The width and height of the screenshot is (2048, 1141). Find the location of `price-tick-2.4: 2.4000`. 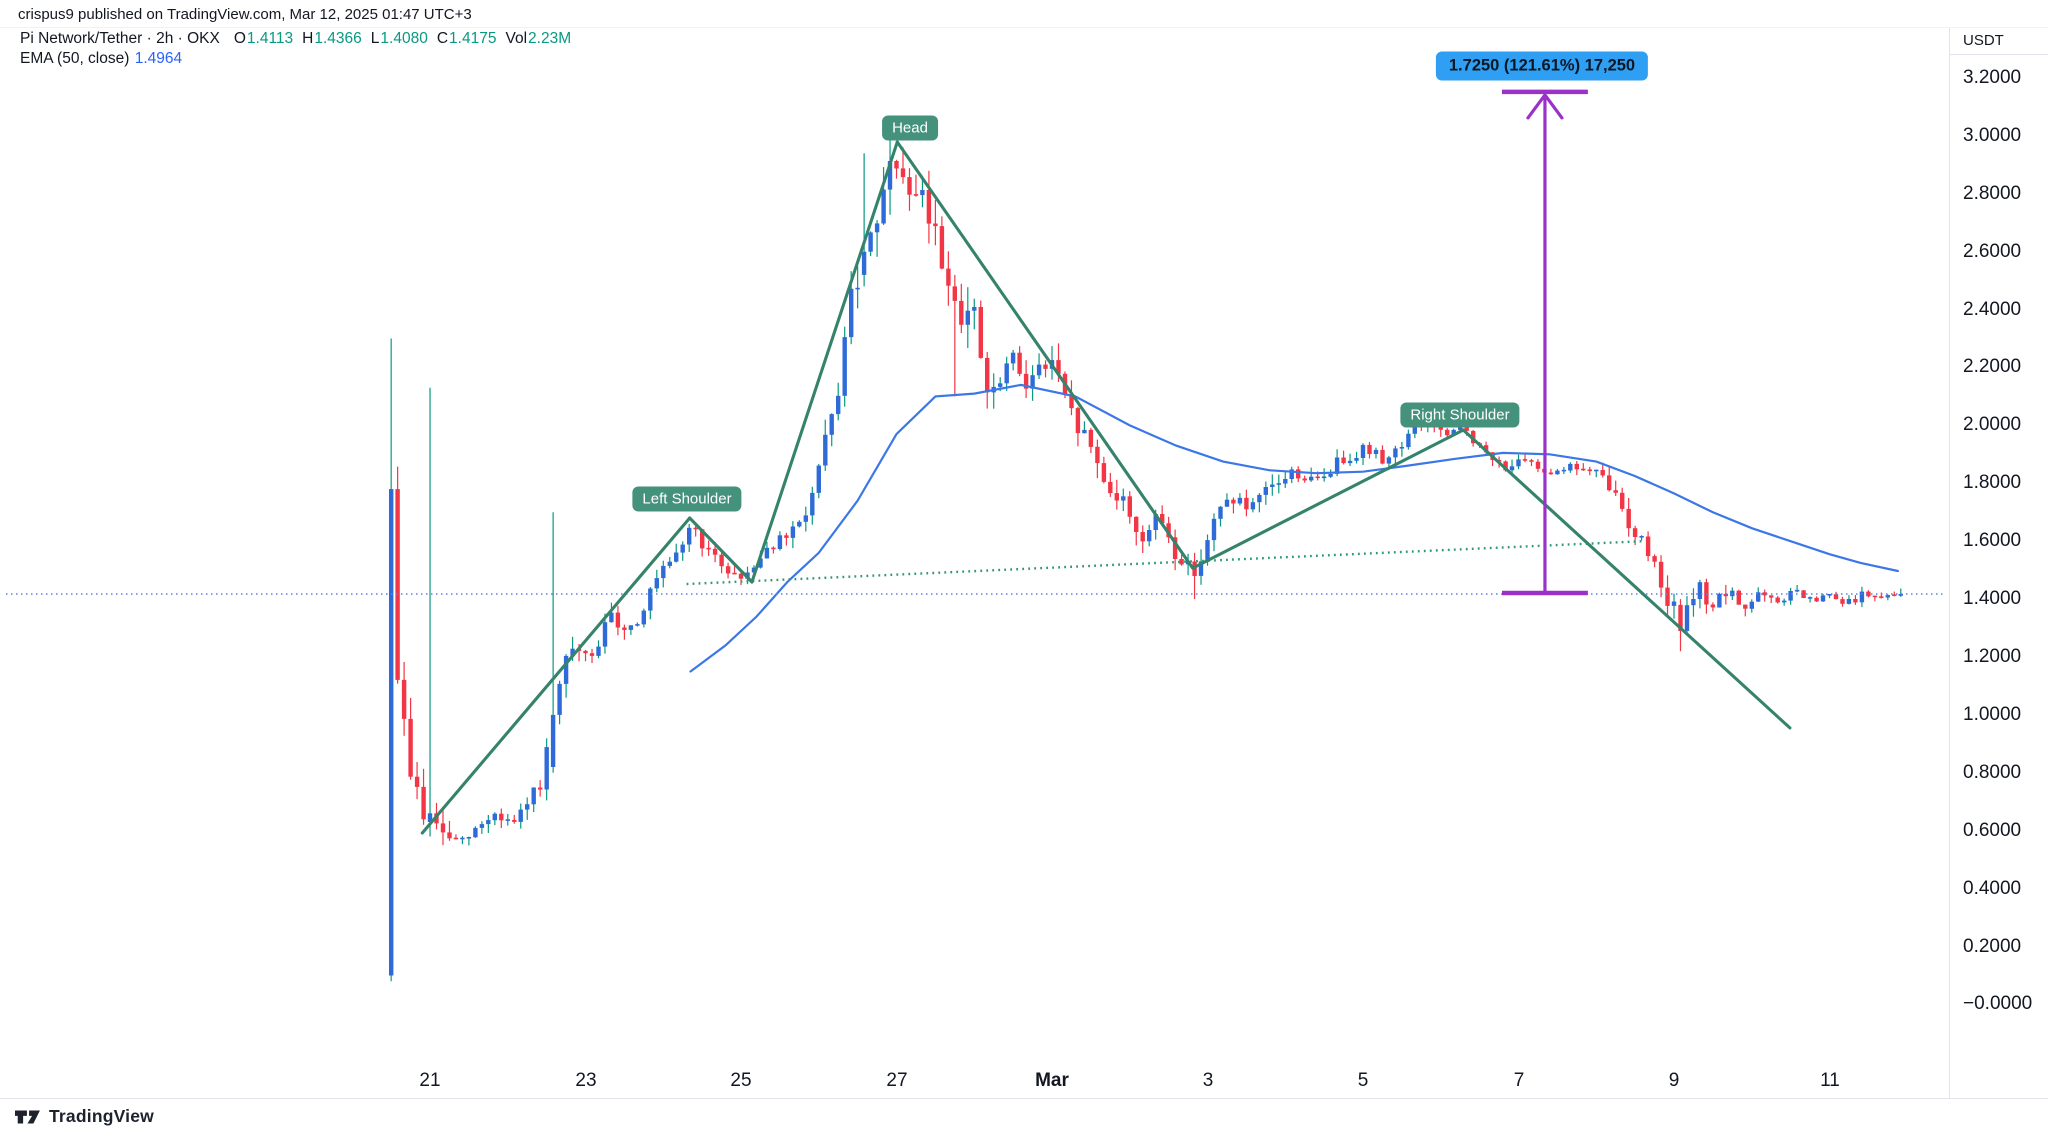

price-tick-2.4: 2.4000 is located at coordinates (1992, 309).